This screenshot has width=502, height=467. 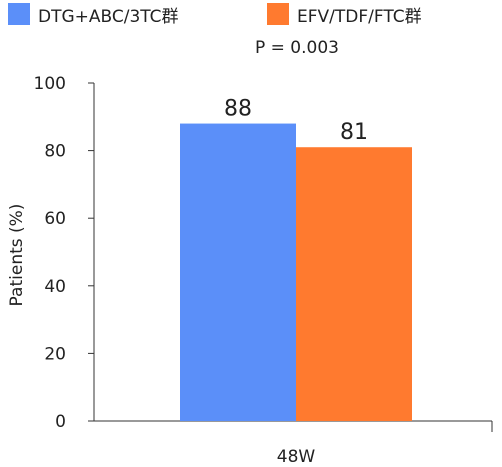 I want to click on data-label-dtg: 88, so click(x=238, y=109).